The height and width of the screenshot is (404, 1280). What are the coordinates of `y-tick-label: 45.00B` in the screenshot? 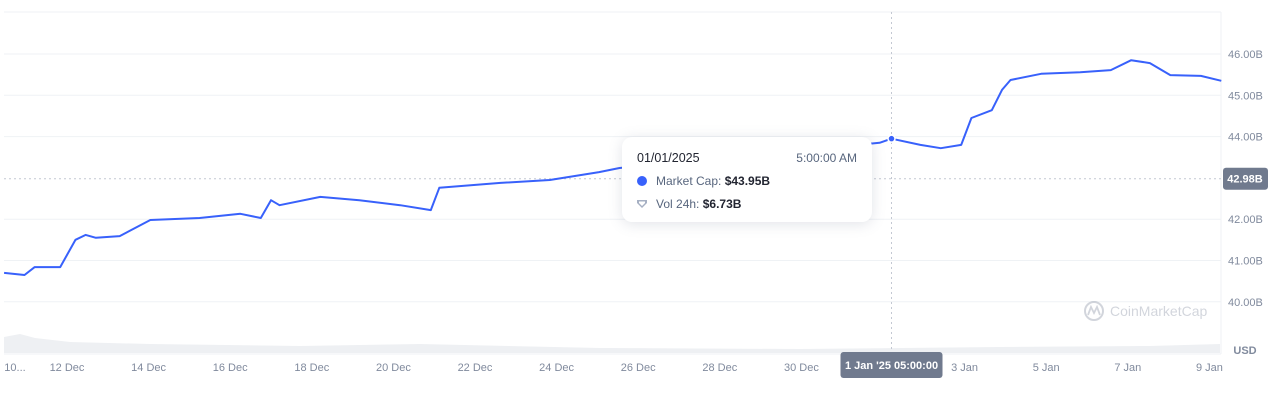 It's located at (1245, 96).